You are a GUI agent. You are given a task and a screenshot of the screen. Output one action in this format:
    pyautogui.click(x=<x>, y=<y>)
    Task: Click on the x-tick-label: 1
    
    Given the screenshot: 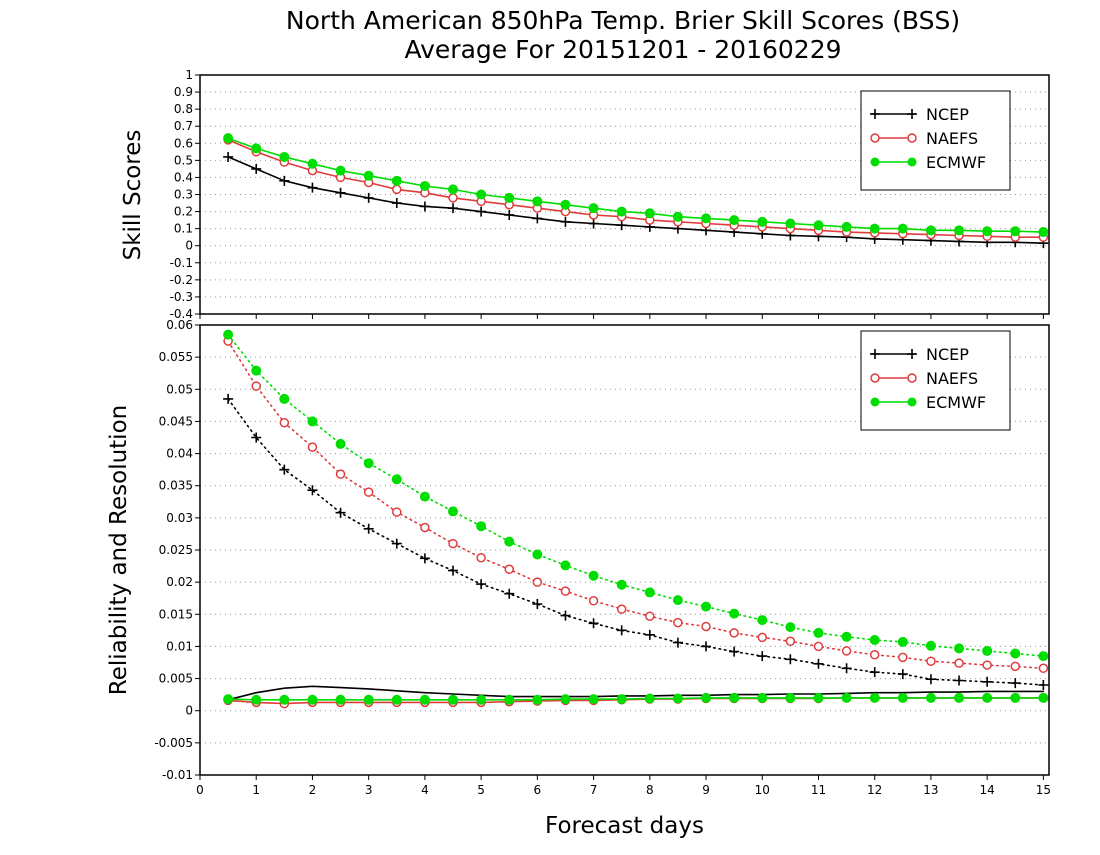 What is the action you would take?
    pyautogui.click(x=256, y=790)
    